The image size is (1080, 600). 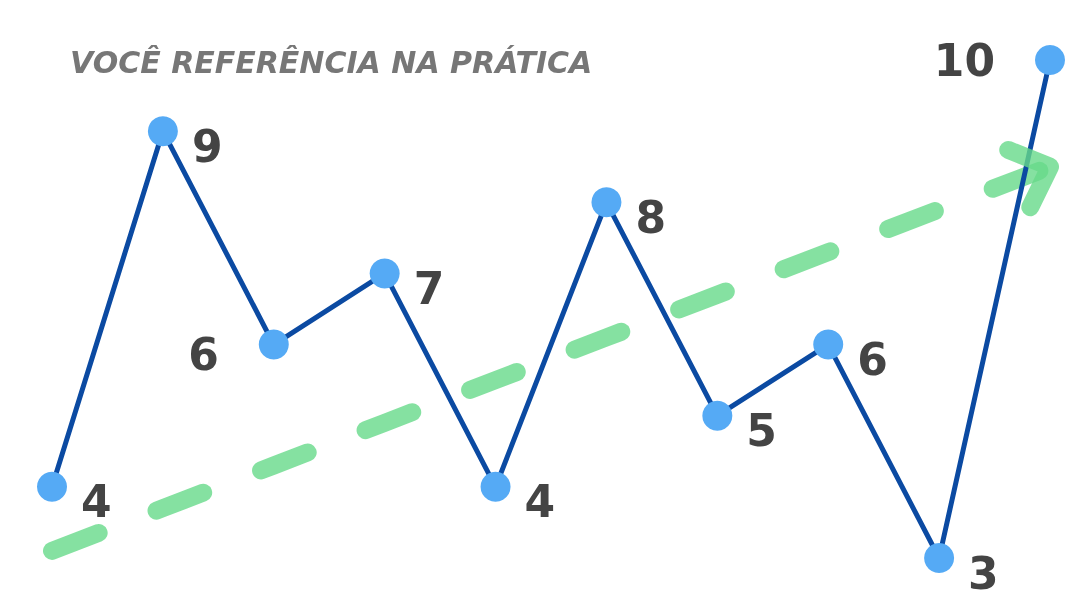 I want to click on data-label: 7, so click(x=429, y=288).